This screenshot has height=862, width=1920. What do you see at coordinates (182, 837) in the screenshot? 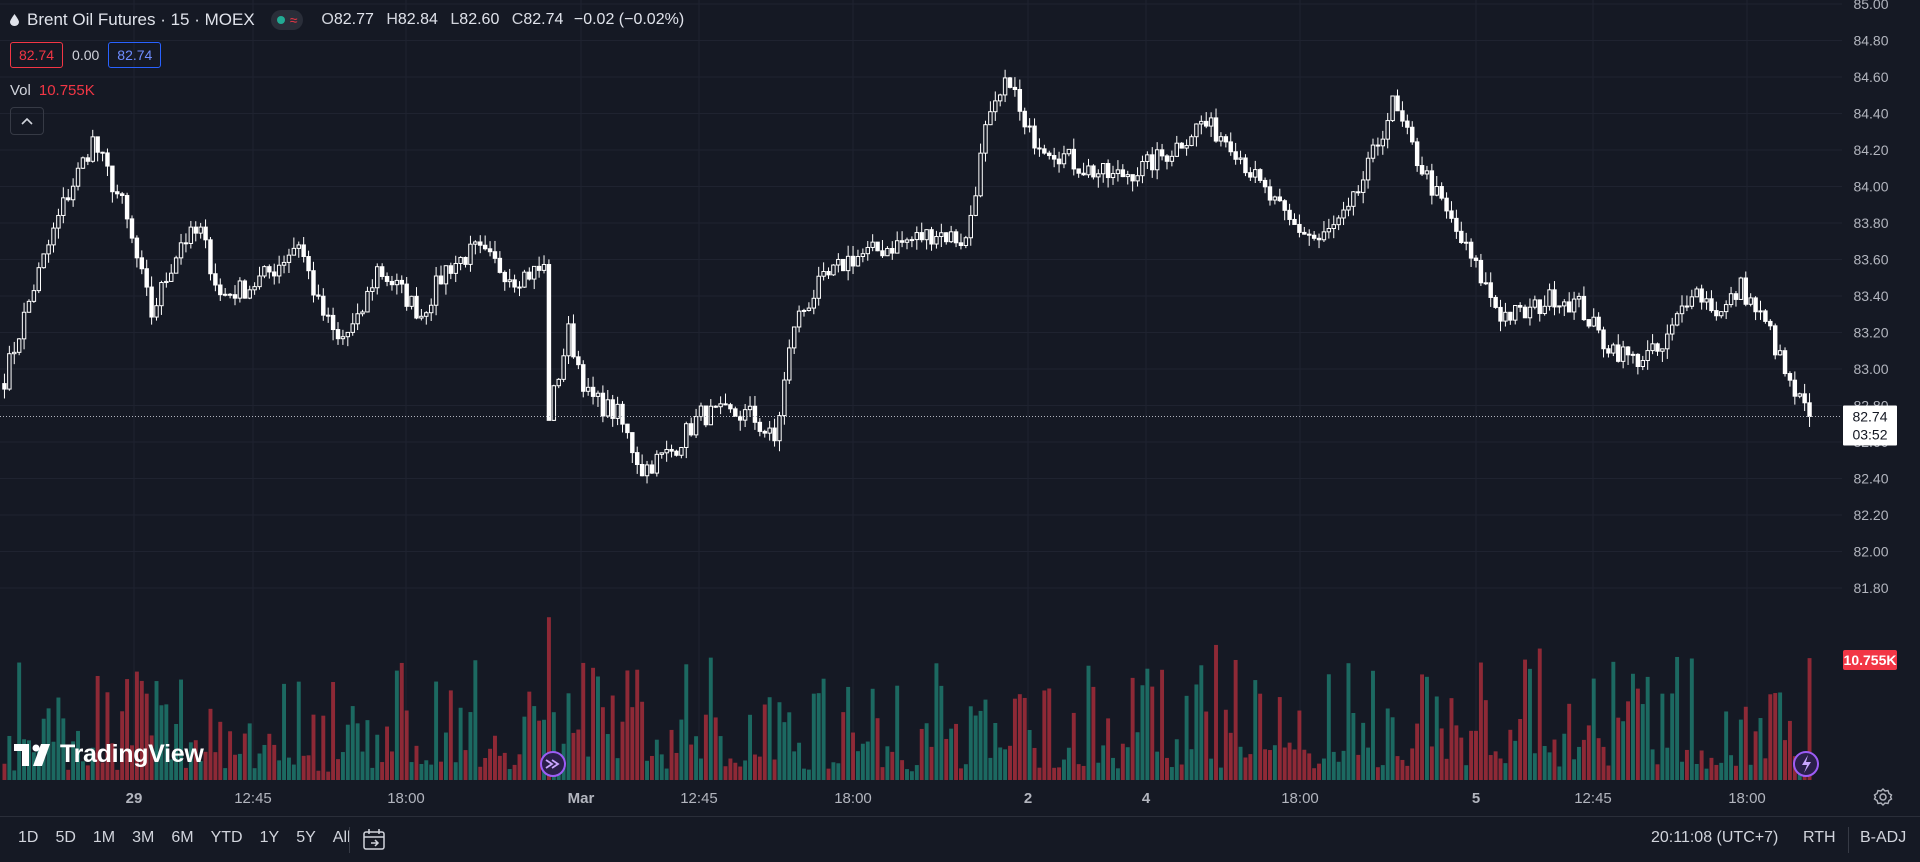
I see `range-6m: 6M` at bounding box center [182, 837].